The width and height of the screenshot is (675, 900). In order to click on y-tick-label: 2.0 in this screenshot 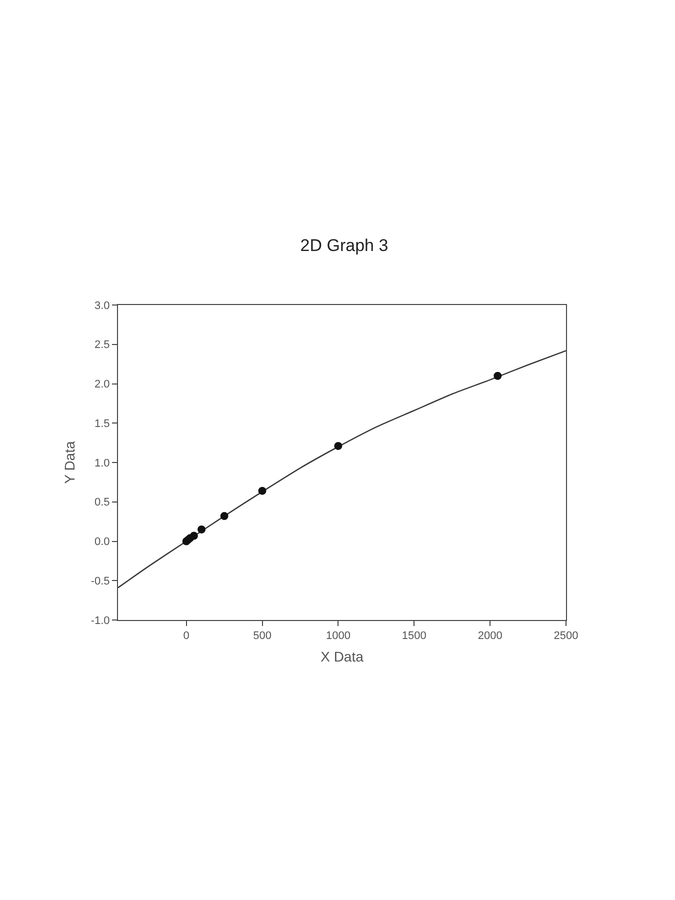, I will do `click(102, 384)`.